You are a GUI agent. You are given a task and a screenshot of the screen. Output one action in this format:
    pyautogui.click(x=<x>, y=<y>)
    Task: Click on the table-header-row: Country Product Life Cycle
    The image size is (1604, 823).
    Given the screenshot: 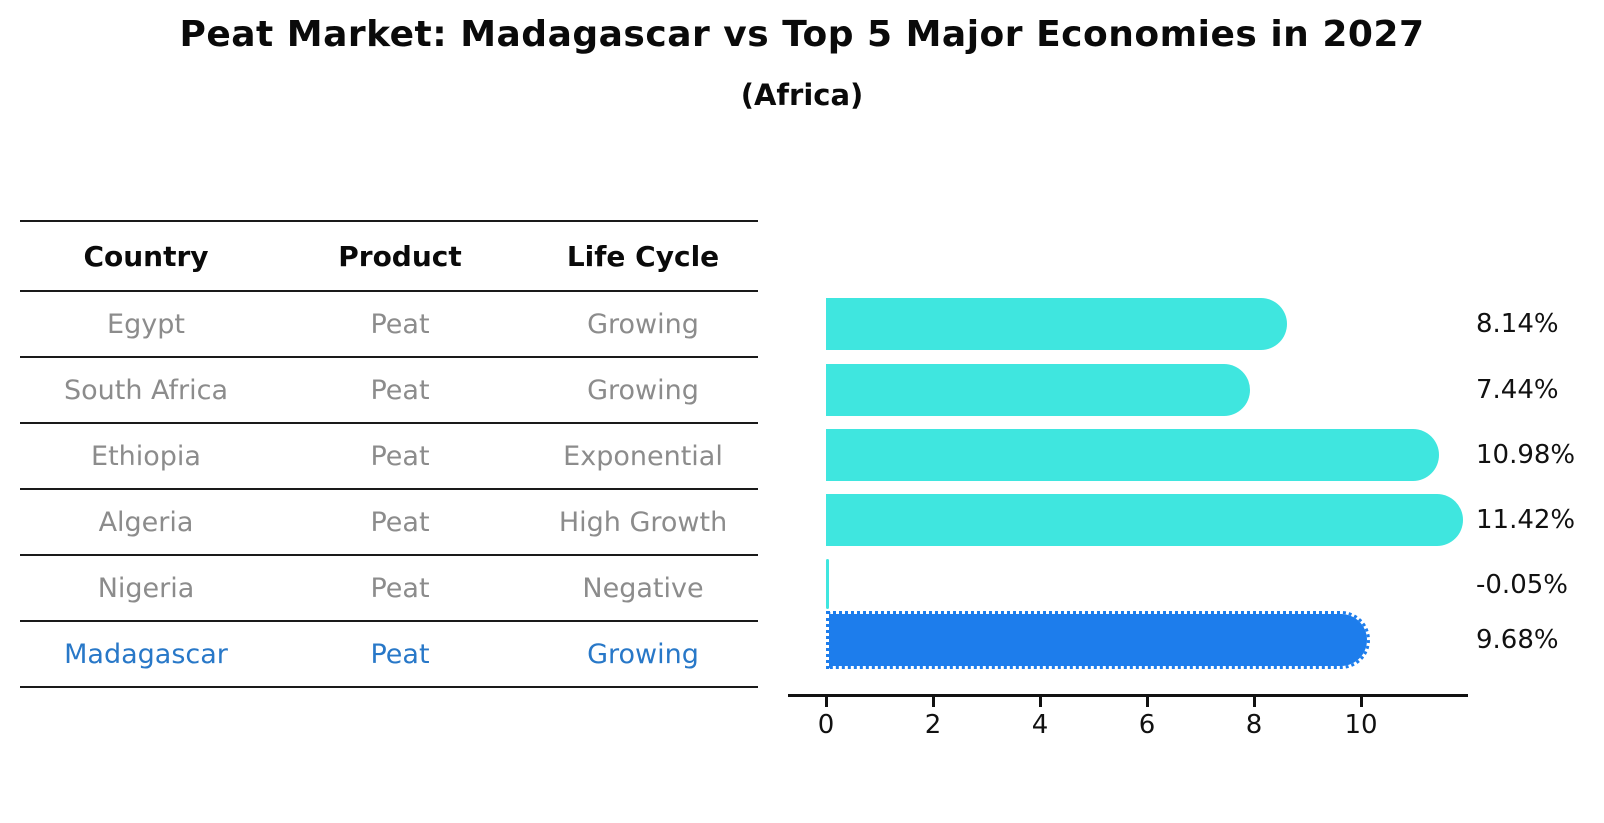 What is the action you would take?
    pyautogui.click(x=389, y=257)
    